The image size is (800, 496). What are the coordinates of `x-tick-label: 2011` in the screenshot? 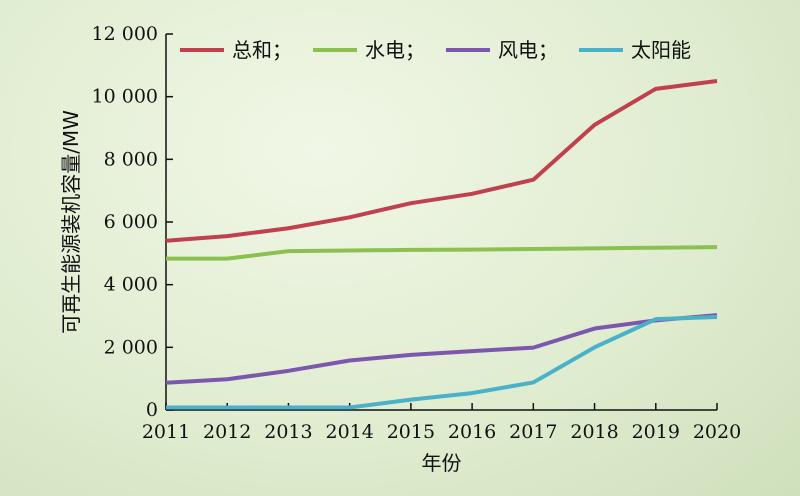 It's located at (166, 432).